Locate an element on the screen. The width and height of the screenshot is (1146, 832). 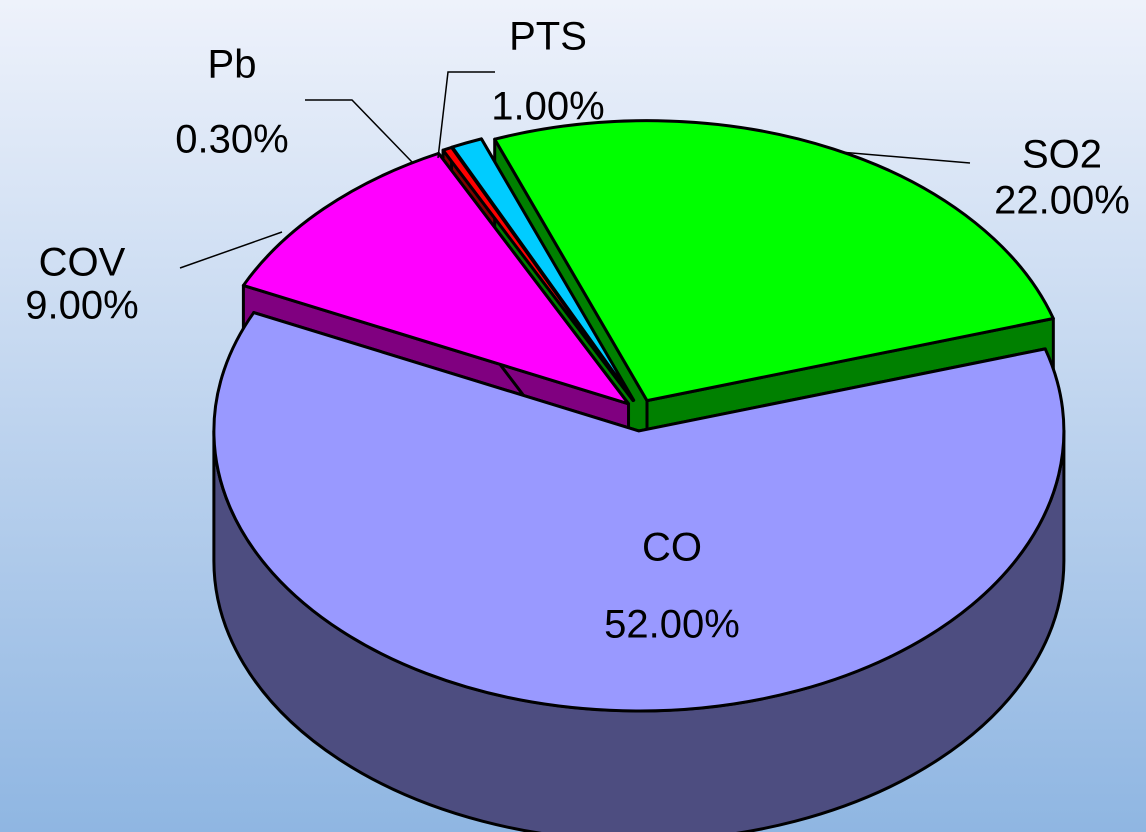
slice-label: PTS is located at coordinates (548, 37).